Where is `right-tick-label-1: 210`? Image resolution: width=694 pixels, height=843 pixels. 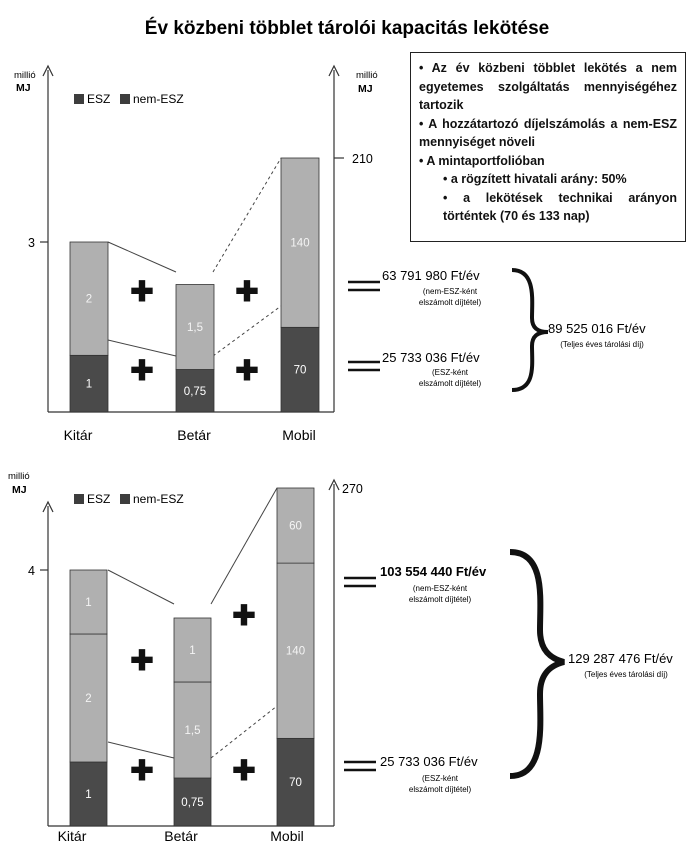 right-tick-label-1: 210 is located at coordinates (362, 159).